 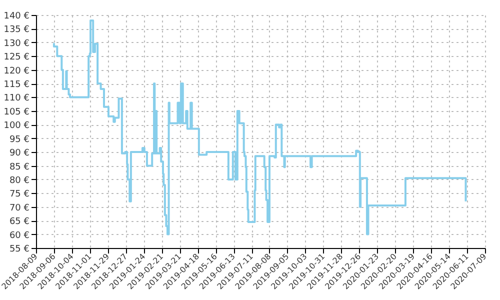 I want to click on y-tick-label: 125 €, so click(x=17, y=57).